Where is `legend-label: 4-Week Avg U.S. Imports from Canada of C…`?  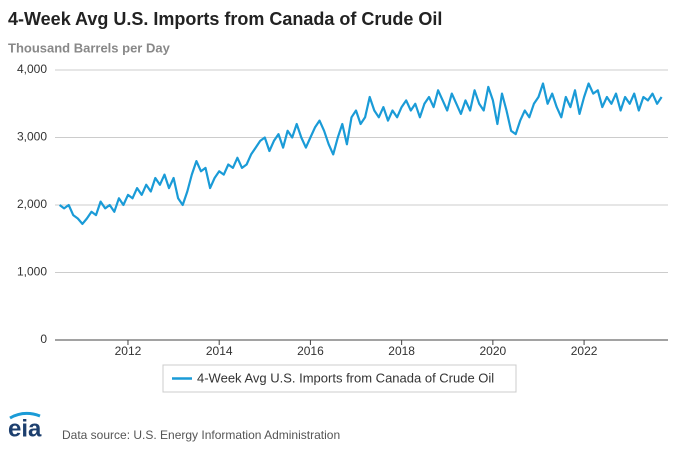 legend-label: 4-Week Avg U.S. Imports from Canada of C… is located at coordinates (345, 377).